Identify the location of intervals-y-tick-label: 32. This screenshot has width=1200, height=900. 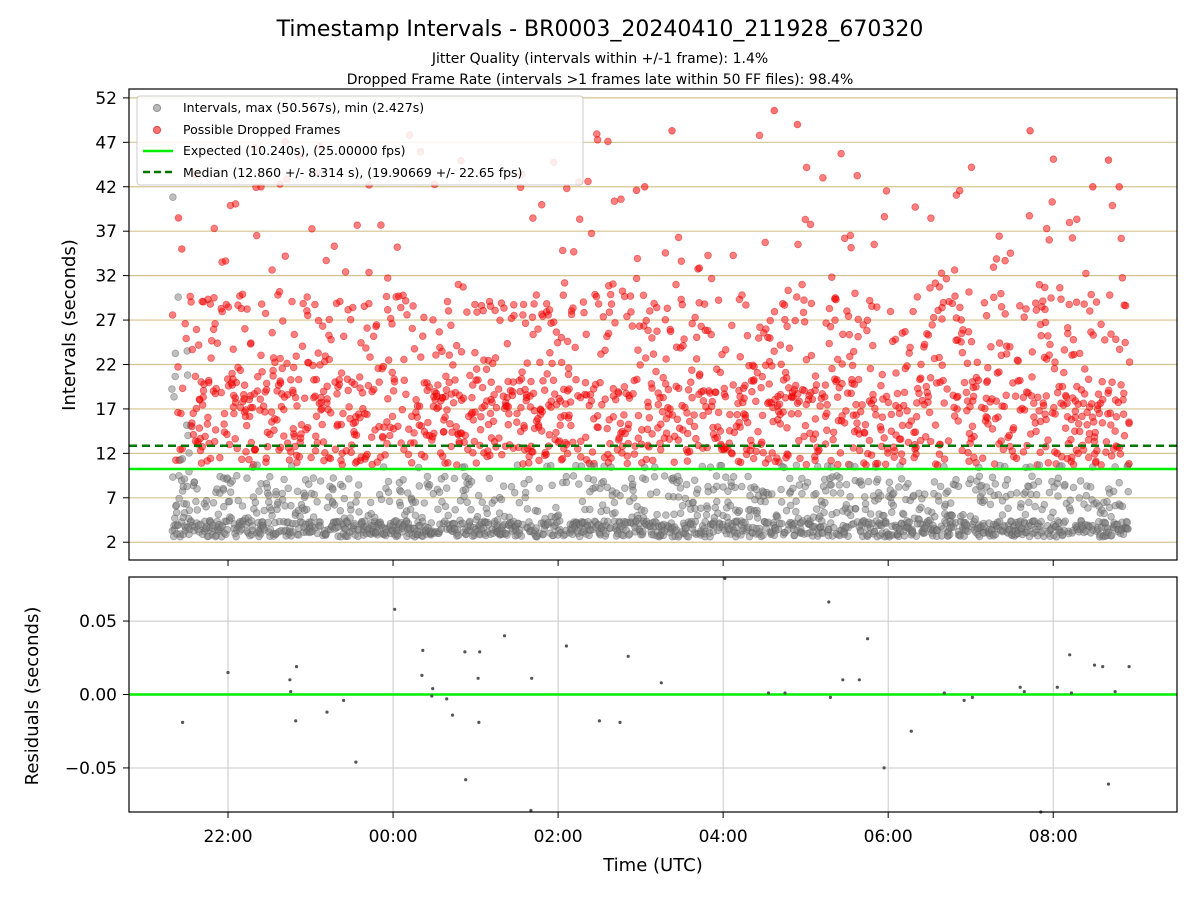
(106, 277).